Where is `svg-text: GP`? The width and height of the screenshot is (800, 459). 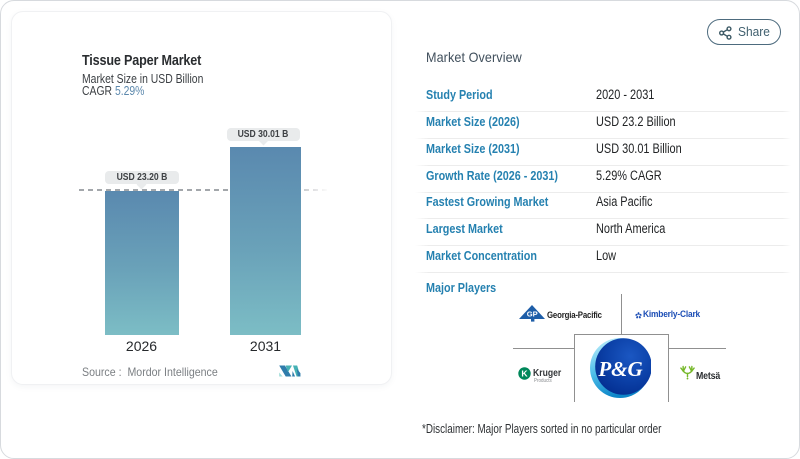
svg-text: GP is located at coordinates (532, 314).